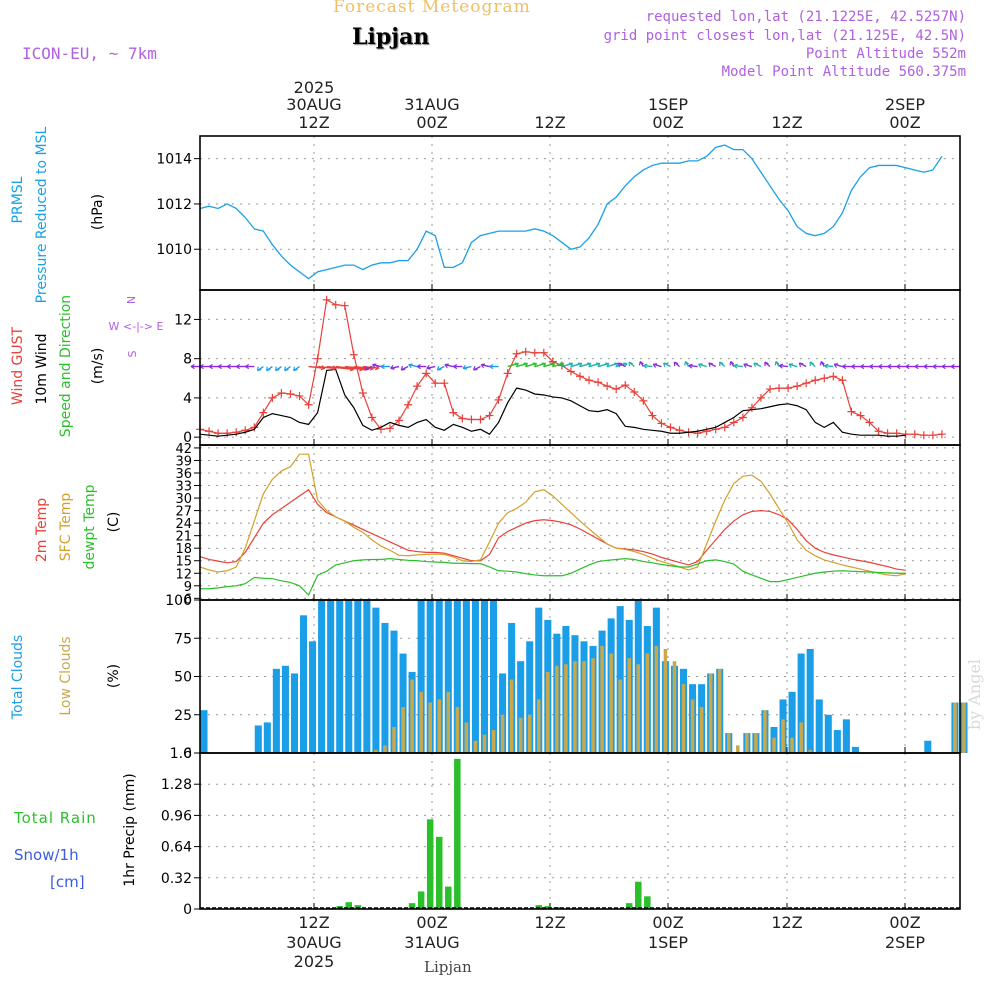  I want to click on y-tick-label: 1.6, so click(181, 754).